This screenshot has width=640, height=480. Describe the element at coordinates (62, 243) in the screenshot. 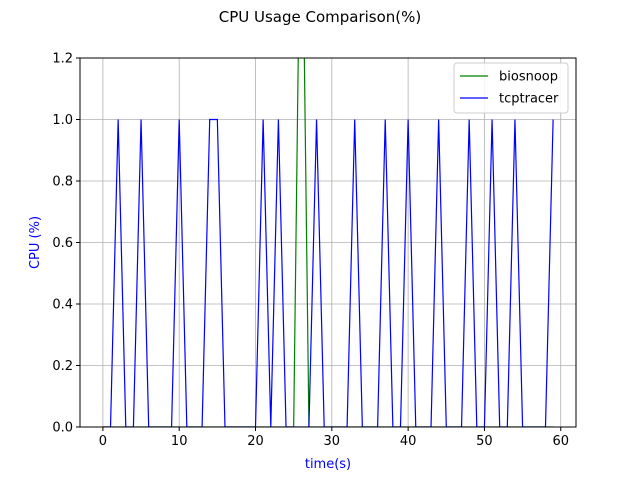

I see `y-tick-label: 0.6` at that location.